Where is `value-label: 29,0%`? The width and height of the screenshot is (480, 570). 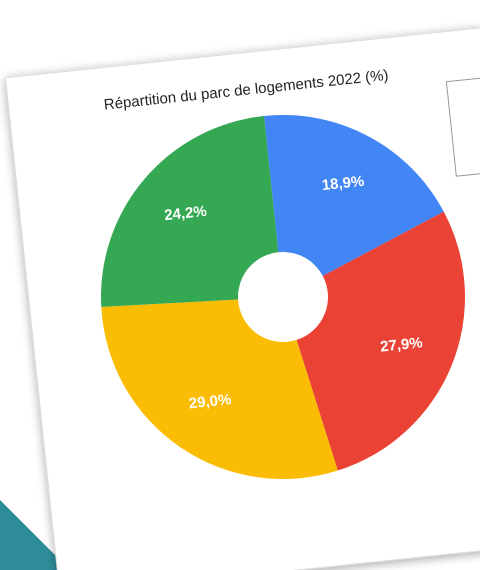 value-label: 29,0% is located at coordinates (210, 401).